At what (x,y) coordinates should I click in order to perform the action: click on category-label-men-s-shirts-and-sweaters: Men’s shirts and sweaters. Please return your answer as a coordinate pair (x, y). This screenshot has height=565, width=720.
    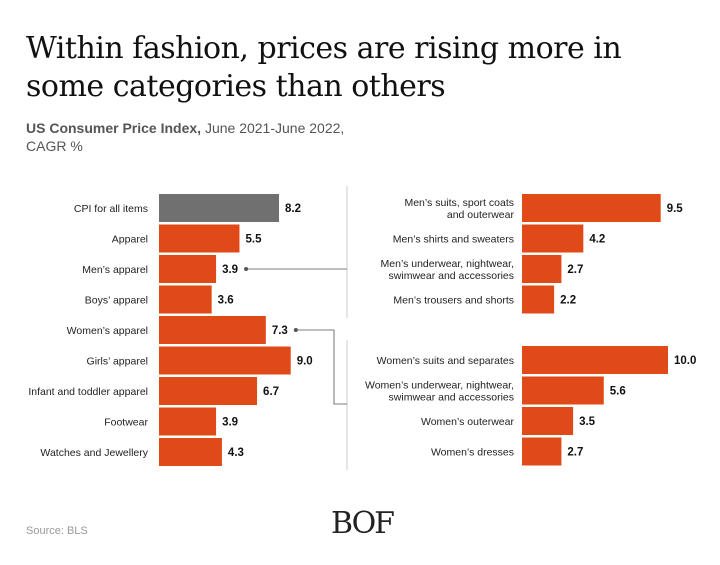
    Looking at the image, I should click on (453, 240).